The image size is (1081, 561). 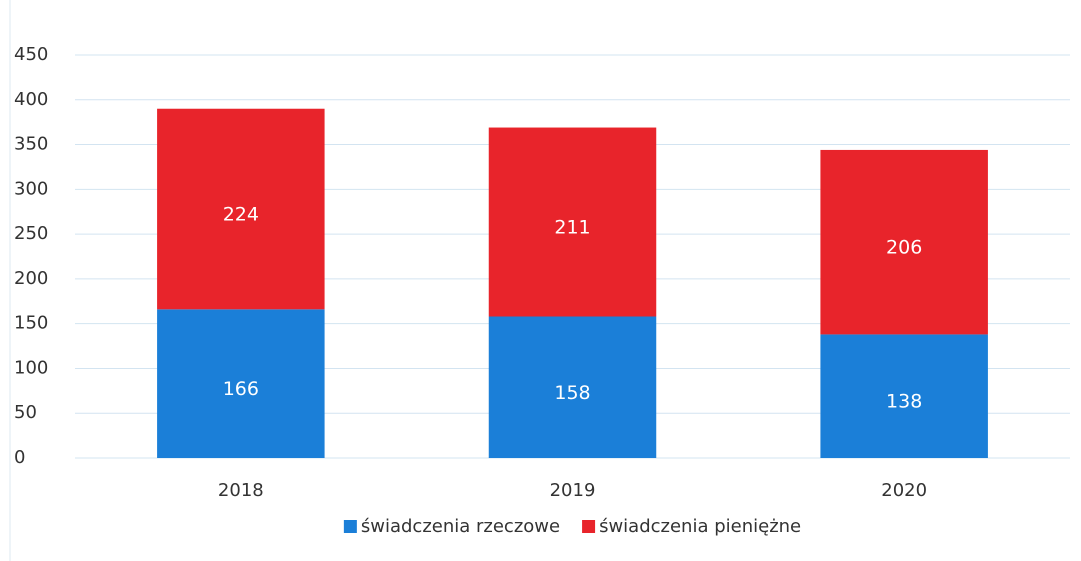 I want to click on y-tick-label: 150, so click(x=31, y=323).